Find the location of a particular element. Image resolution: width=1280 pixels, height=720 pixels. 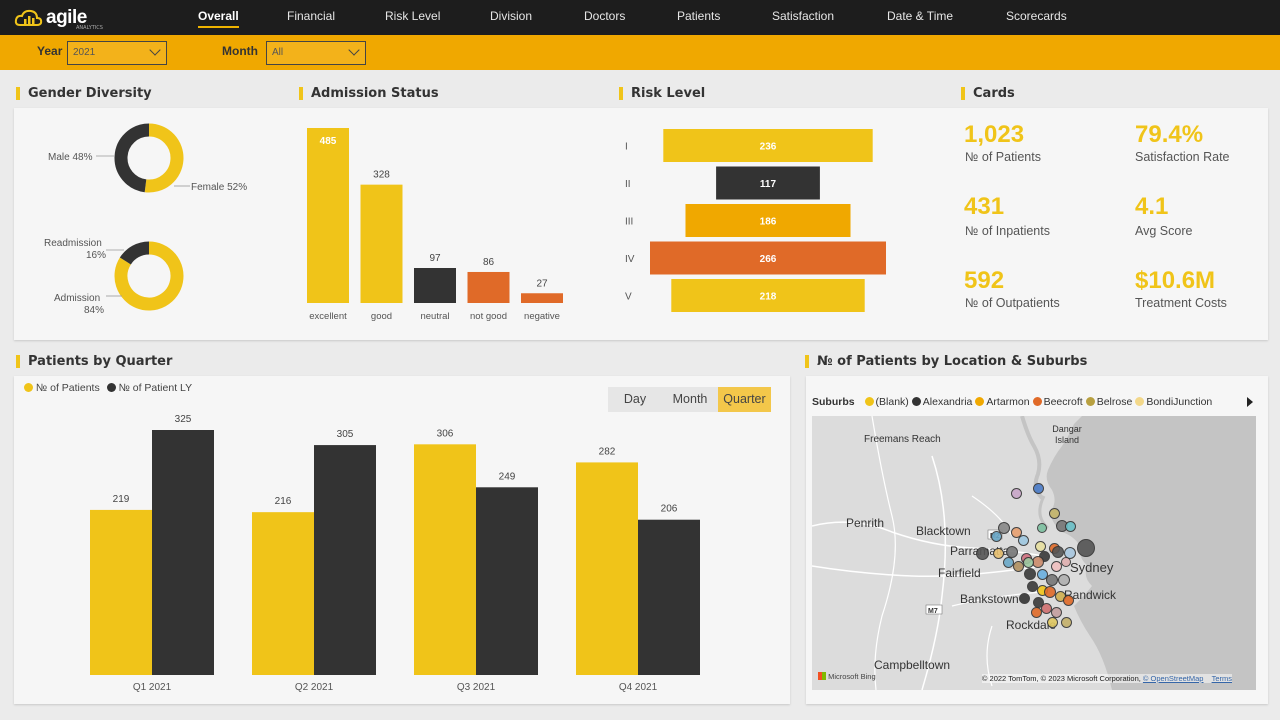

admission-bar-excellent is located at coordinates (328, 215).